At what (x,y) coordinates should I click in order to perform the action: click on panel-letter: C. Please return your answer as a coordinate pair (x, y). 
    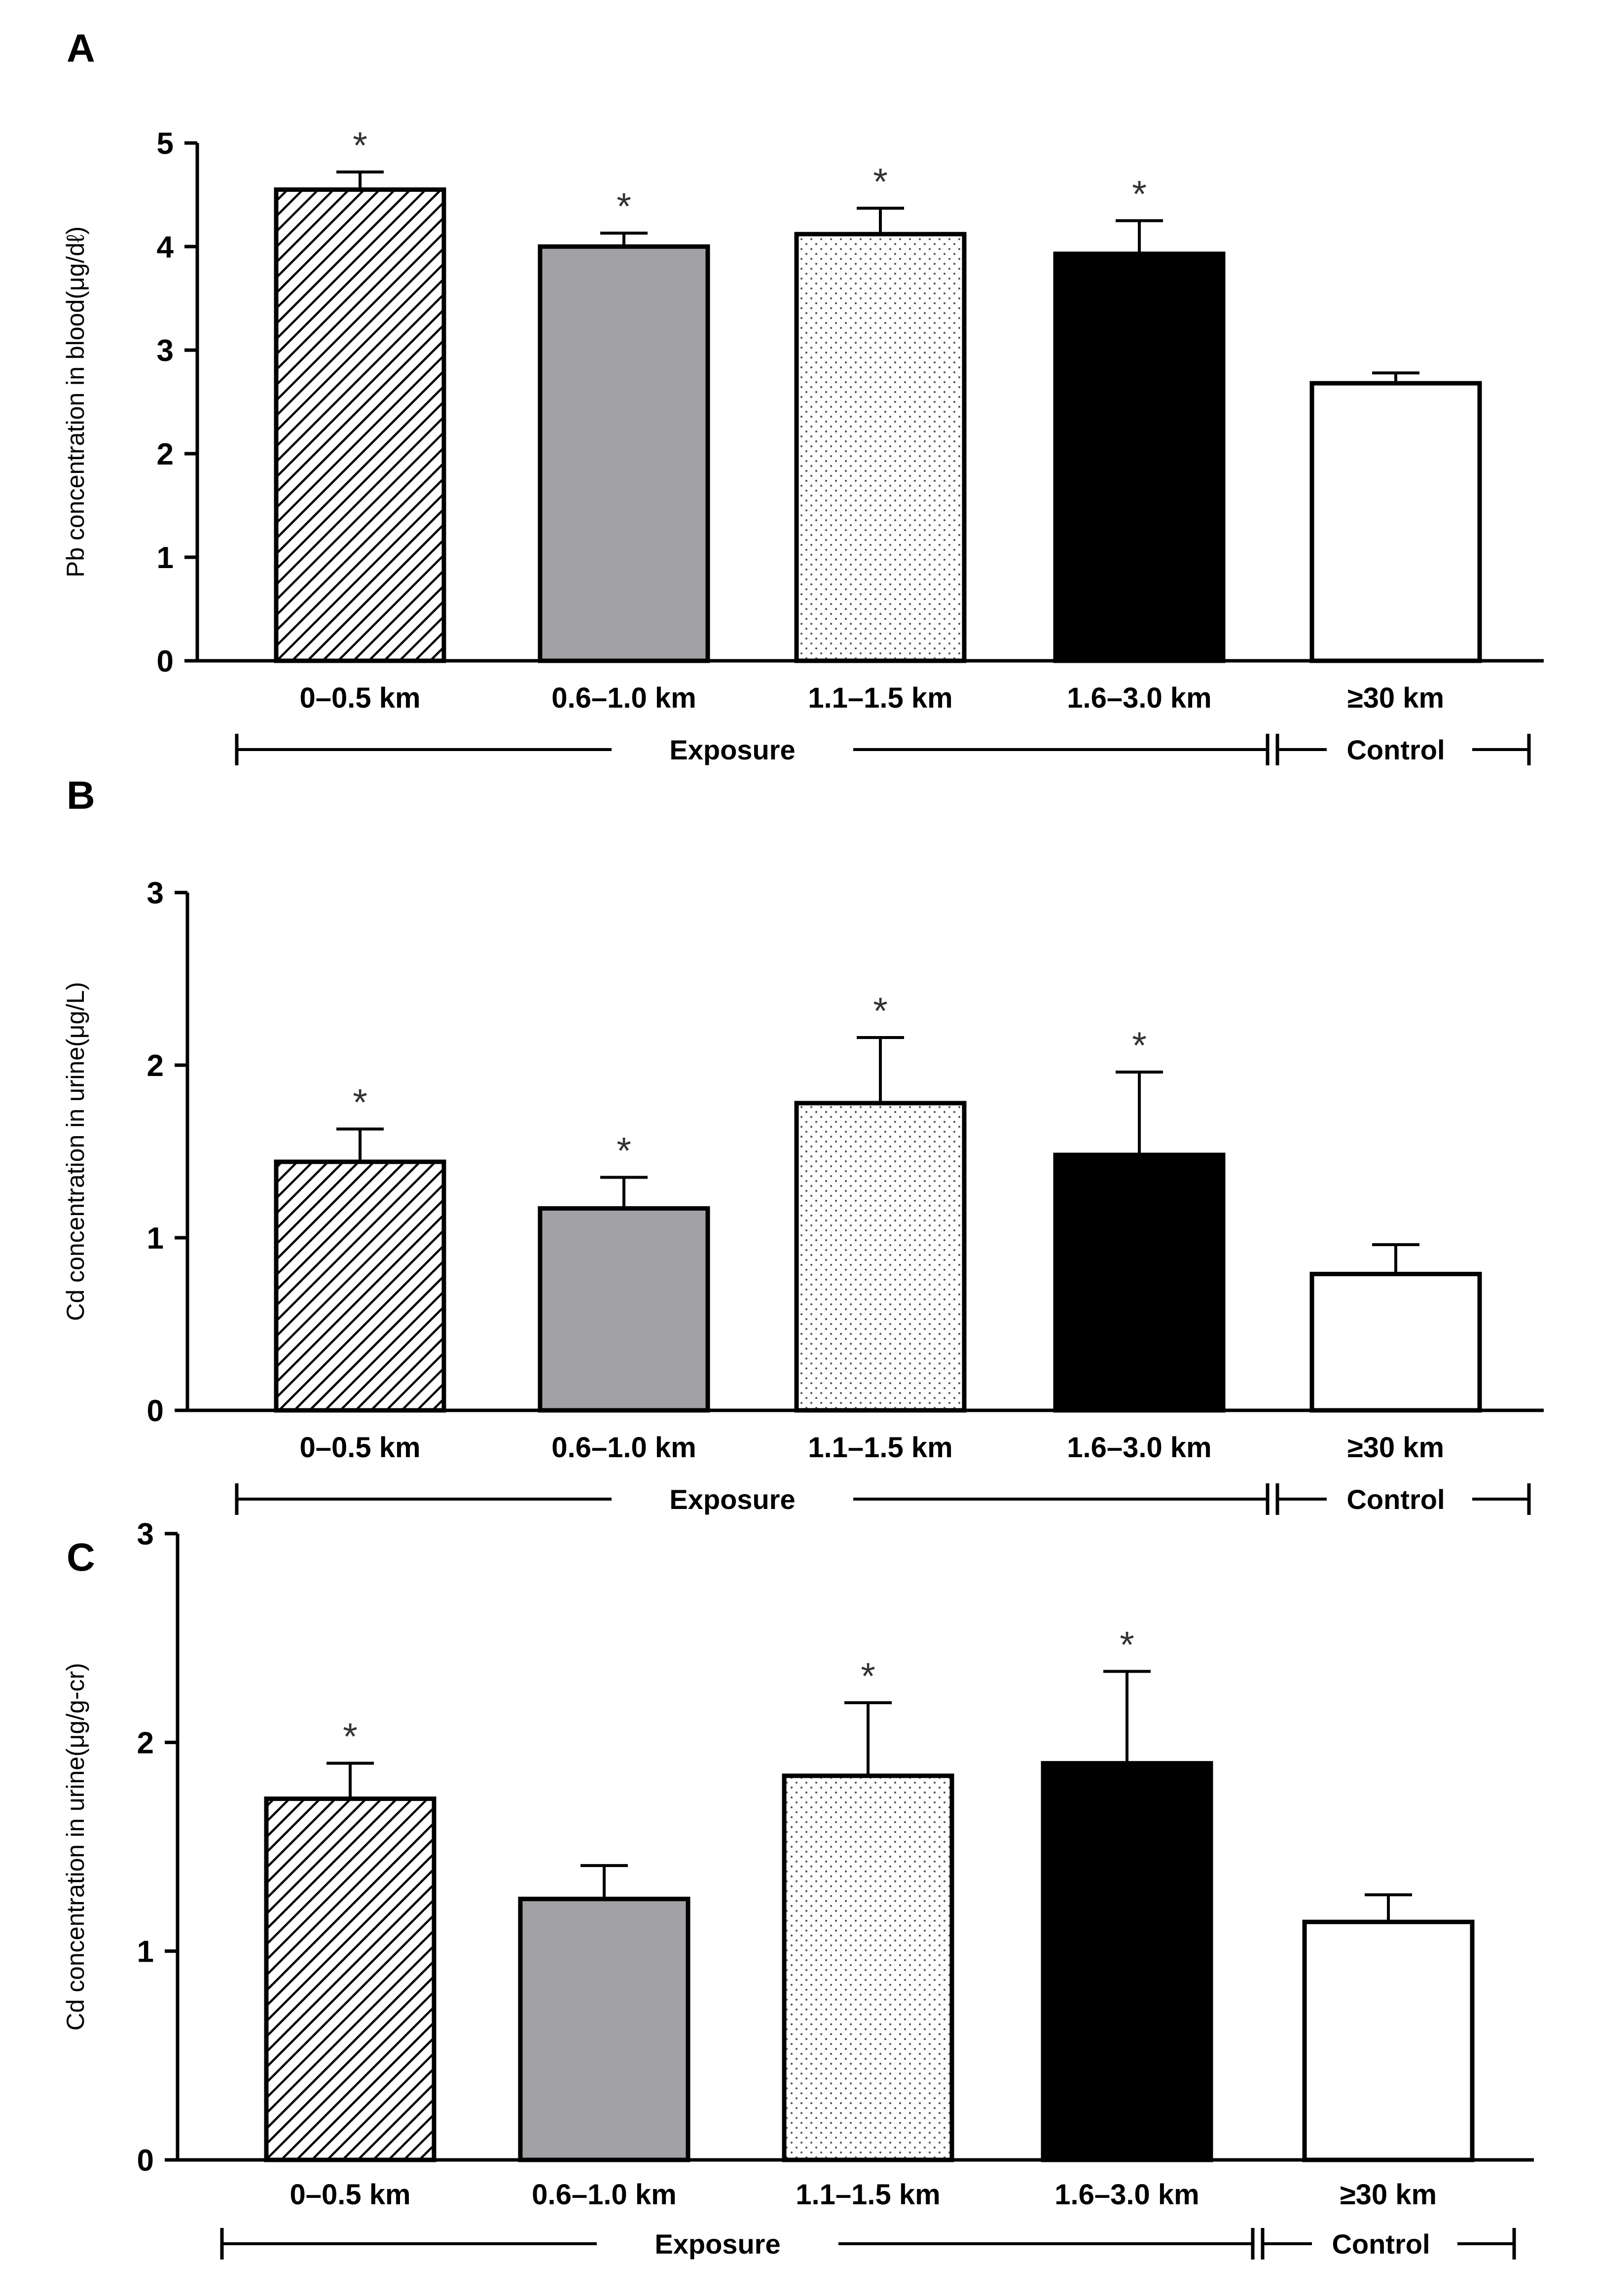
    Looking at the image, I should click on (81, 1557).